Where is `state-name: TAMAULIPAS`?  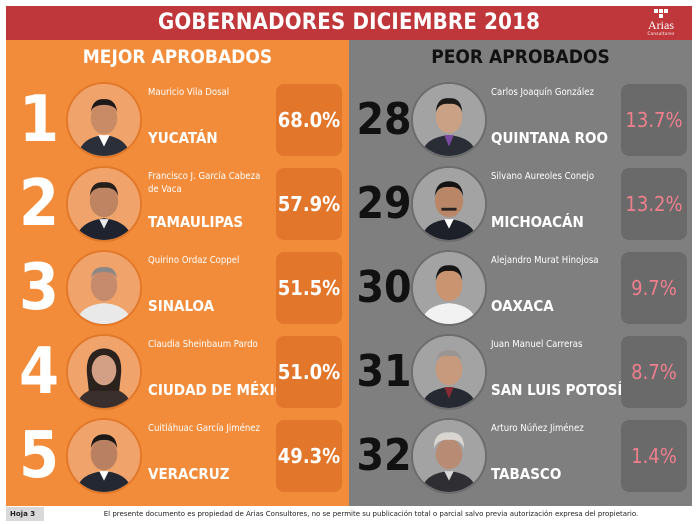
state-name: TAMAULIPAS is located at coordinates (196, 222).